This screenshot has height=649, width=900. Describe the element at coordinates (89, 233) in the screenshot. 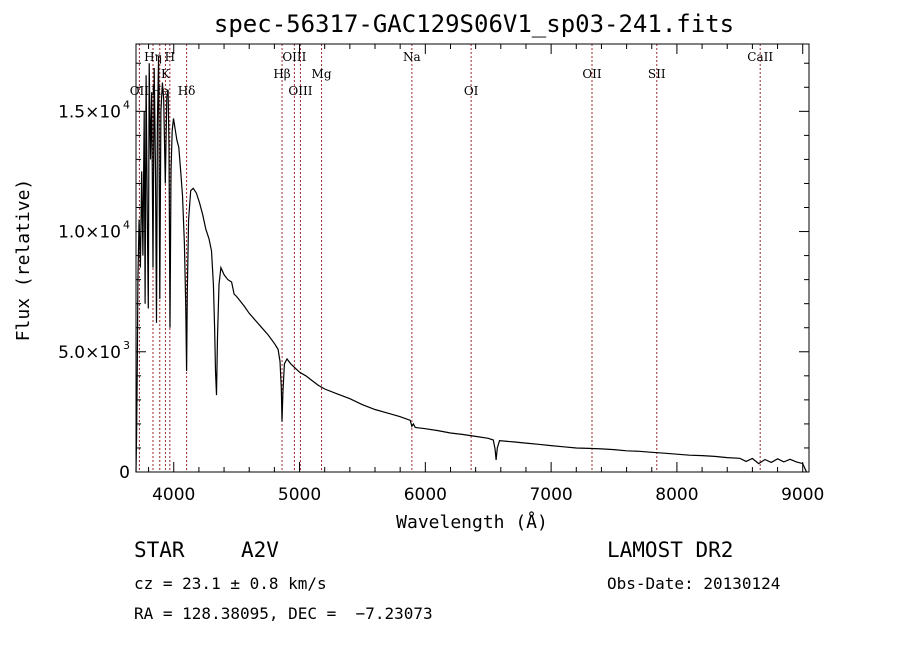

I see `y-tick-label: 1.0×10` at that location.